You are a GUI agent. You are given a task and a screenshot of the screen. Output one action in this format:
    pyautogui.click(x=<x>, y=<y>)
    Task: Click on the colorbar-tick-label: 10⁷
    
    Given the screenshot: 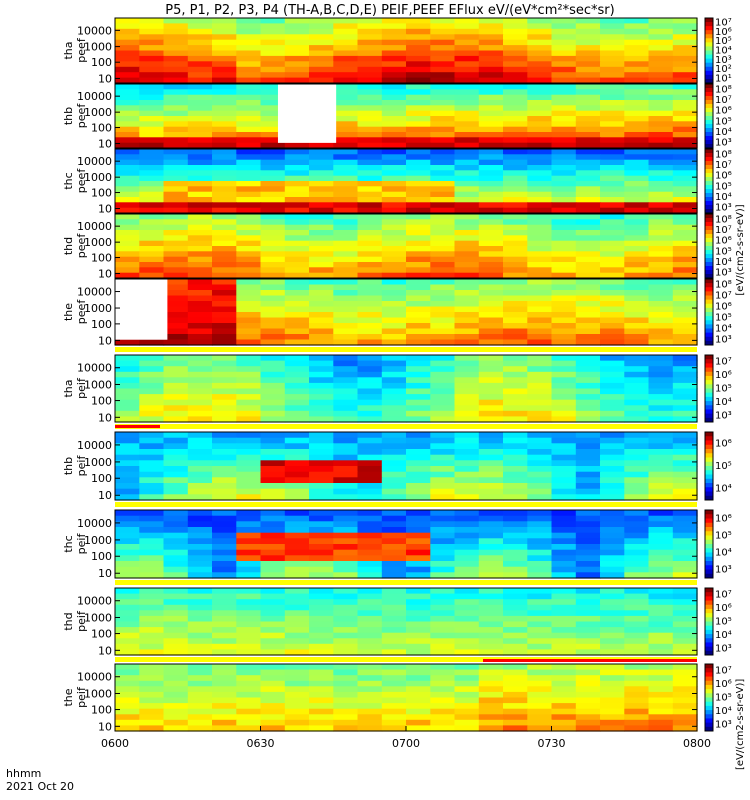 What is the action you would take?
    pyautogui.click(x=723, y=362)
    